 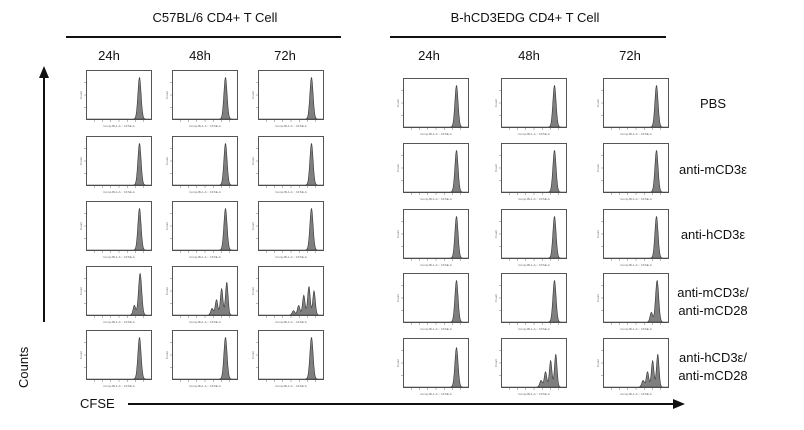 I want to click on x-axis-arrow, so click(x=406, y=404).